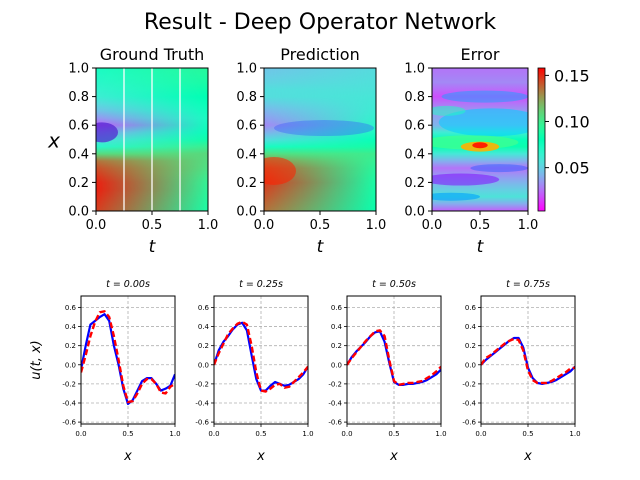 Image resolution: width=640 pixels, height=480 pixels. Describe the element at coordinates (541, 139) in the screenshot. I see `colorbar-bar` at that location.